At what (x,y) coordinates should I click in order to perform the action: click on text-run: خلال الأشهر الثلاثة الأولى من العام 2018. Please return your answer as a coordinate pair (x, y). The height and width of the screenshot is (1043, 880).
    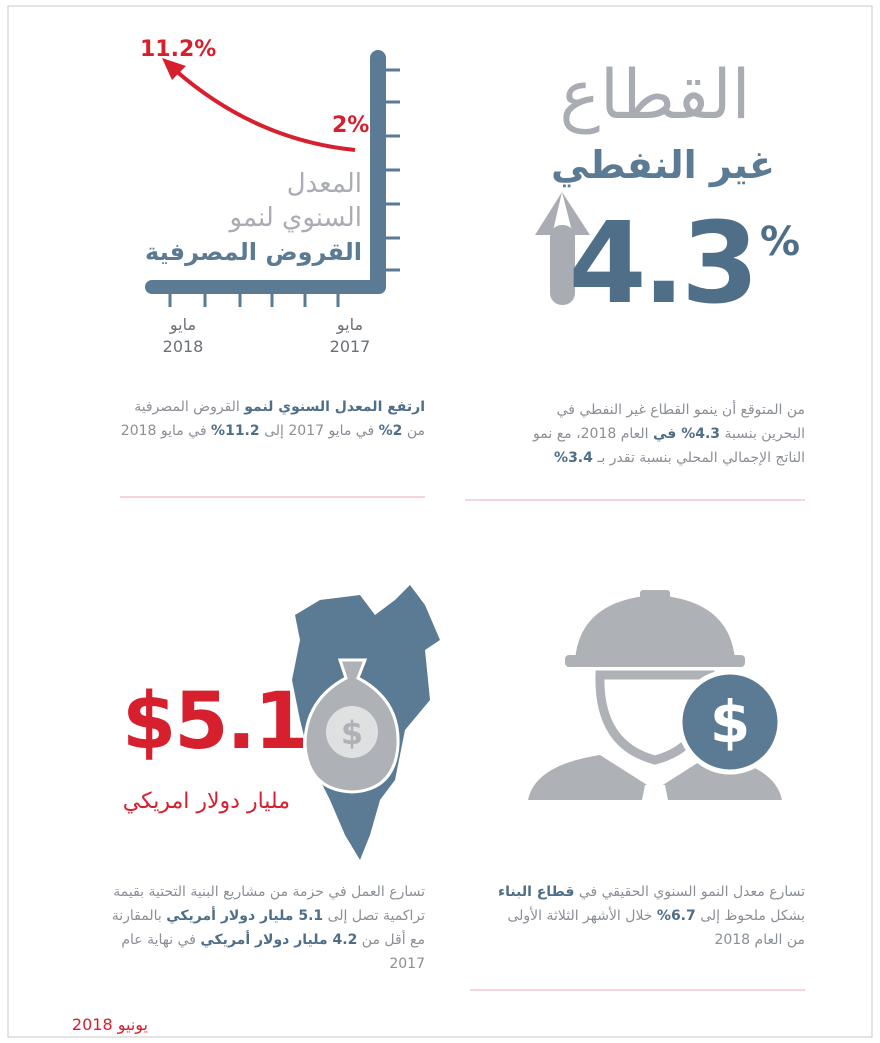
    Looking at the image, I should click on (656, 928).